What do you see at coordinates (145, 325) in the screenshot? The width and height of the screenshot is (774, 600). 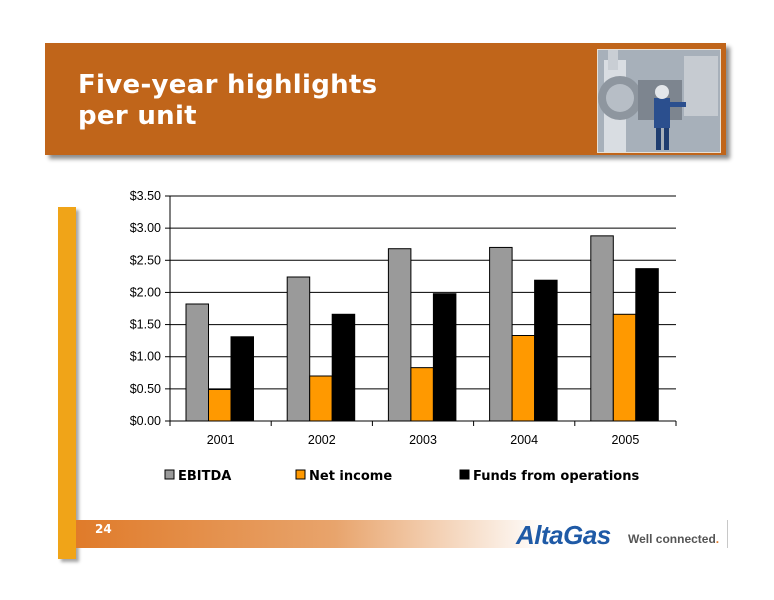 I see `y-tick-label: $1.50` at bounding box center [145, 325].